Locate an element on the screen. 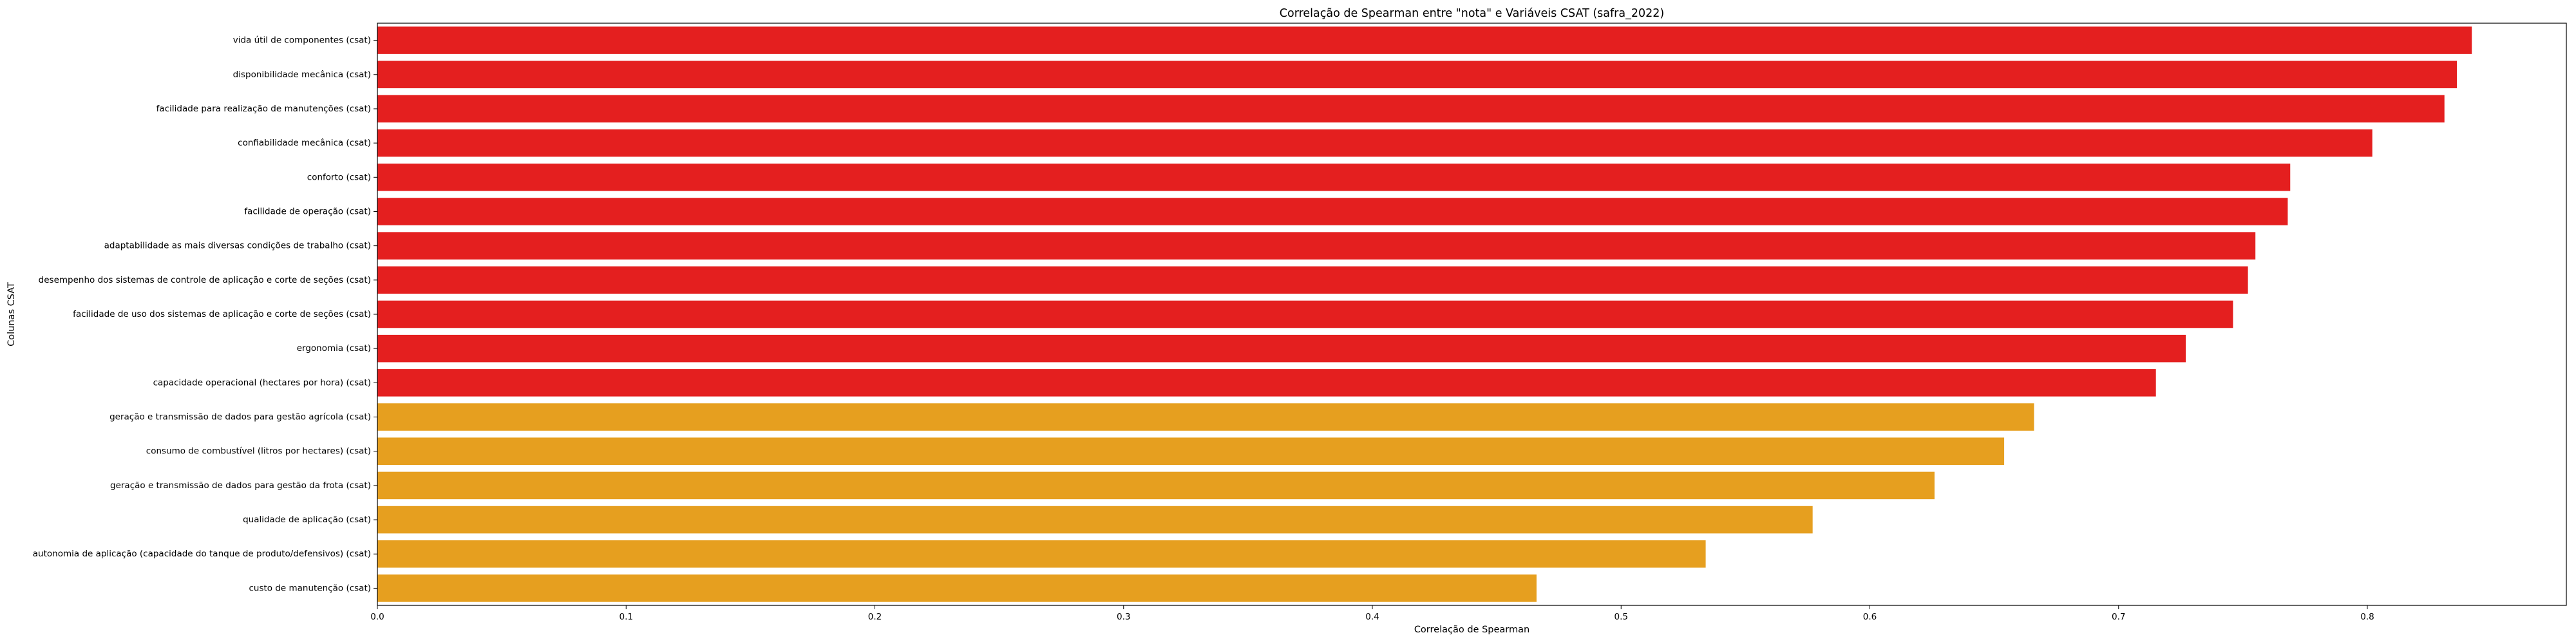 The width and height of the screenshot is (2576, 644). y-tick-label: confiabilidade mecânica (csat) is located at coordinates (304, 143).